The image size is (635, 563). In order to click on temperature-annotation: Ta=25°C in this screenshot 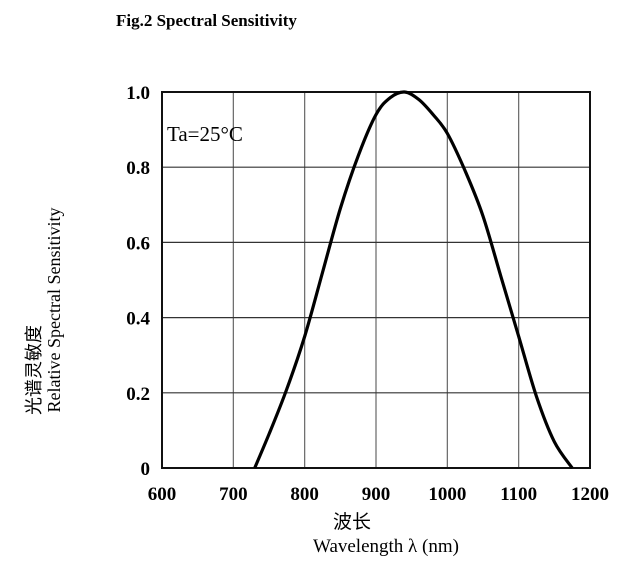, I will do `click(205, 134)`.